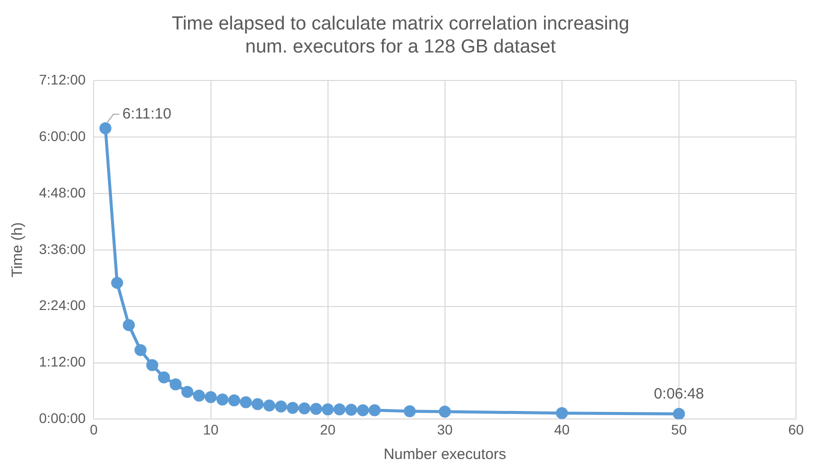 The width and height of the screenshot is (816, 473). I want to click on x-axis-title: Number executors, so click(445, 455).